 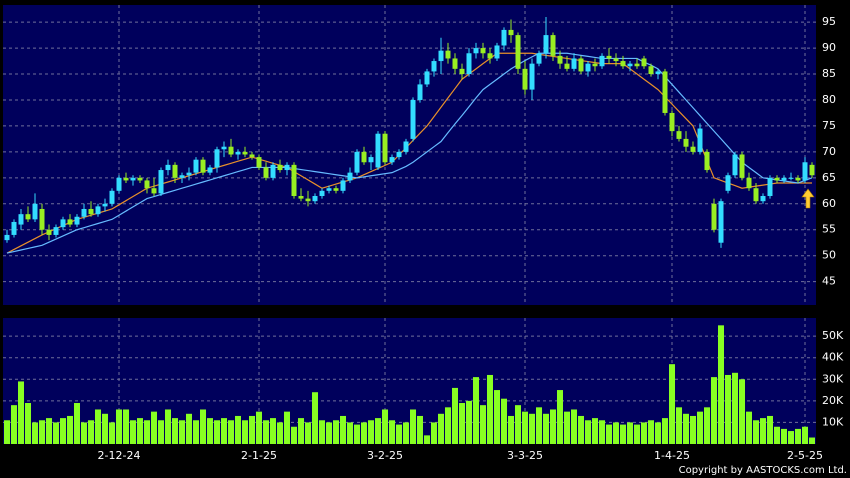 What do you see at coordinates (829, 151) in the screenshot?
I see `y-tick-label: 70` at bounding box center [829, 151].